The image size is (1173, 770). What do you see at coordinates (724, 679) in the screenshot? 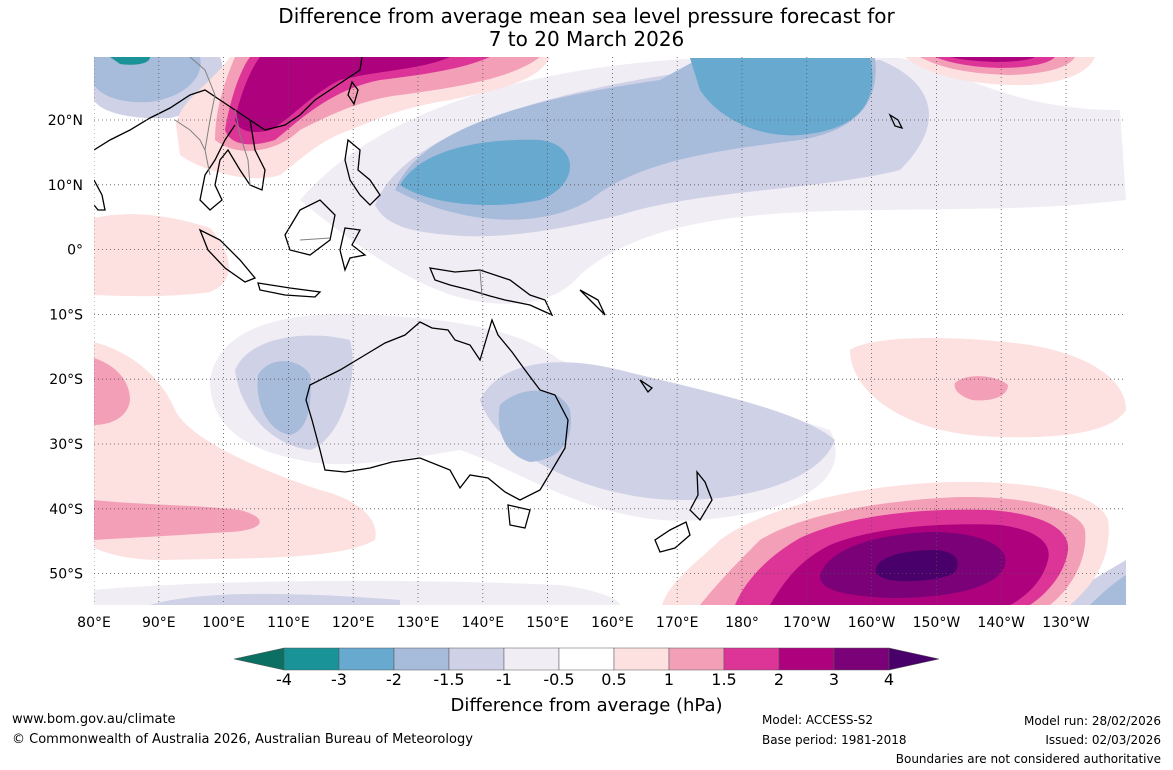
I see `colorbar-tick-label: 1.5` at bounding box center [724, 679].